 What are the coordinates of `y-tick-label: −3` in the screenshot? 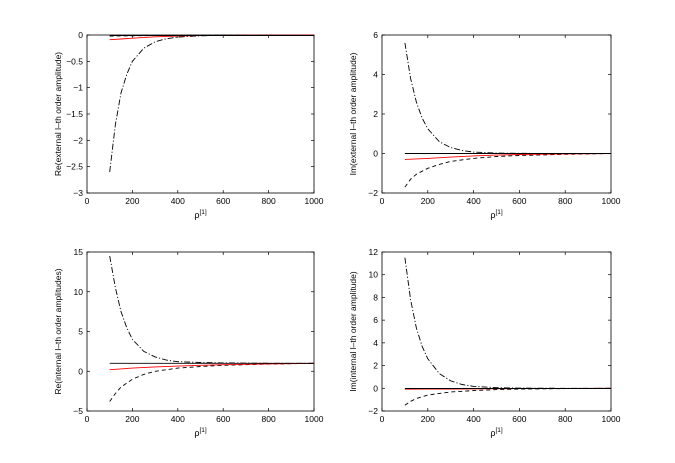 It's located at (78, 193).